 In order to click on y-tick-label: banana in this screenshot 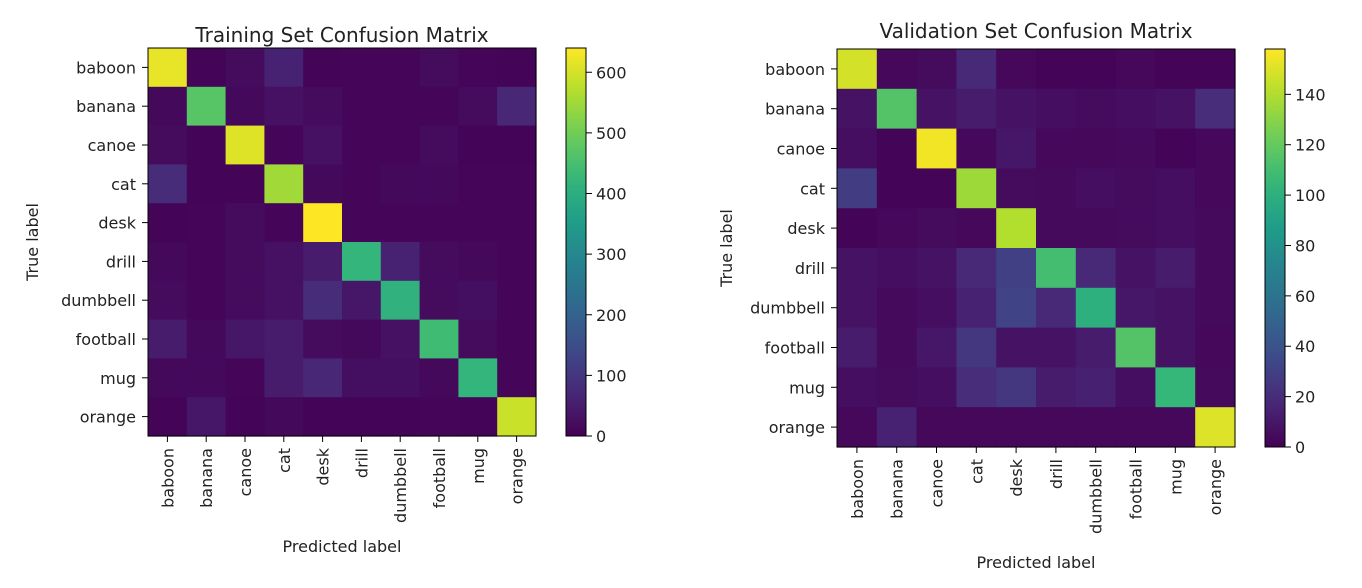, I will do `click(795, 109)`.